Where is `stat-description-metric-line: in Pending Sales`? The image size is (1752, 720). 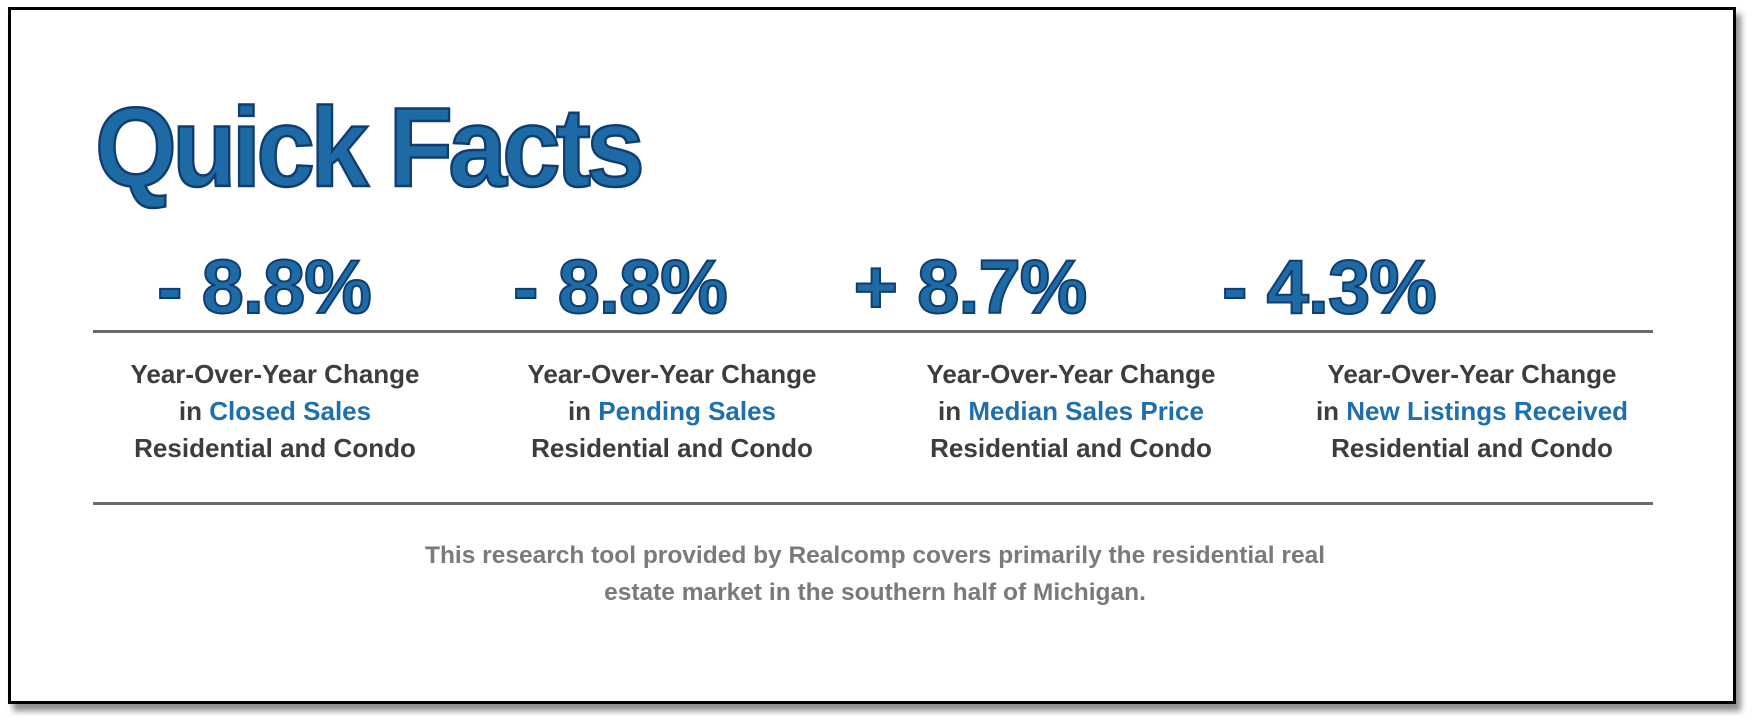 stat-description-metric-line: in Pending Sales is located at coordinates (672, 411).